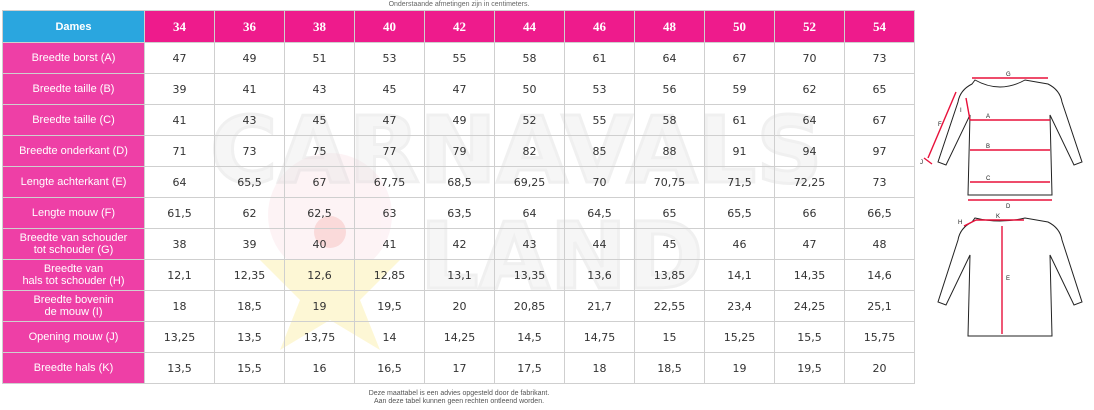 Image resolution: width=1094 pixels, height=410 pixels. I want to click on measurement-value: 15,25, so click(739, 337).